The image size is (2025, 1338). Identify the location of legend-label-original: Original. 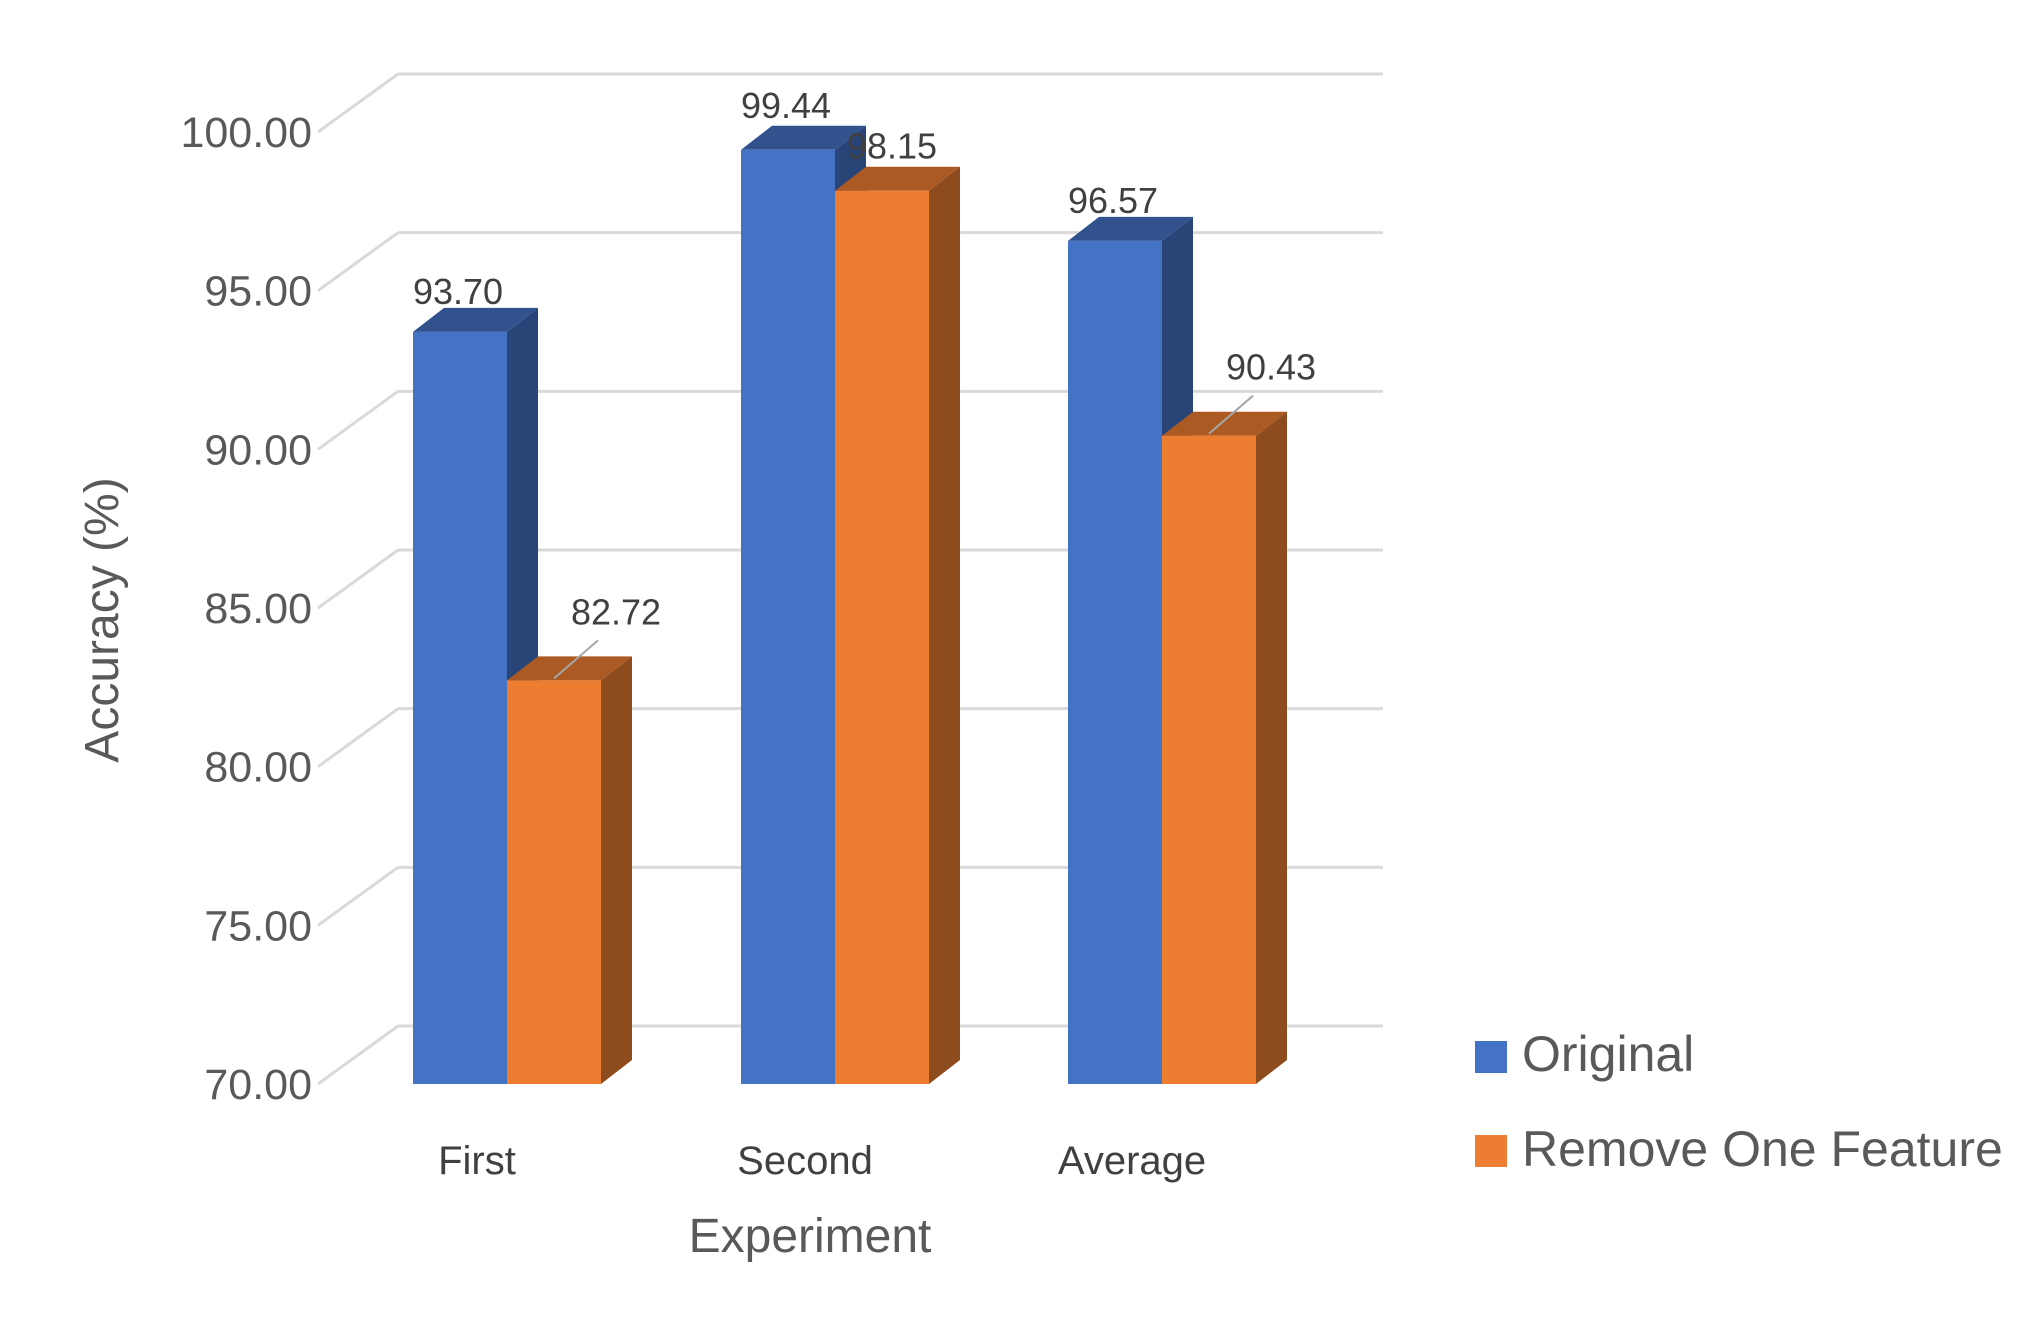
(1608, 1054).